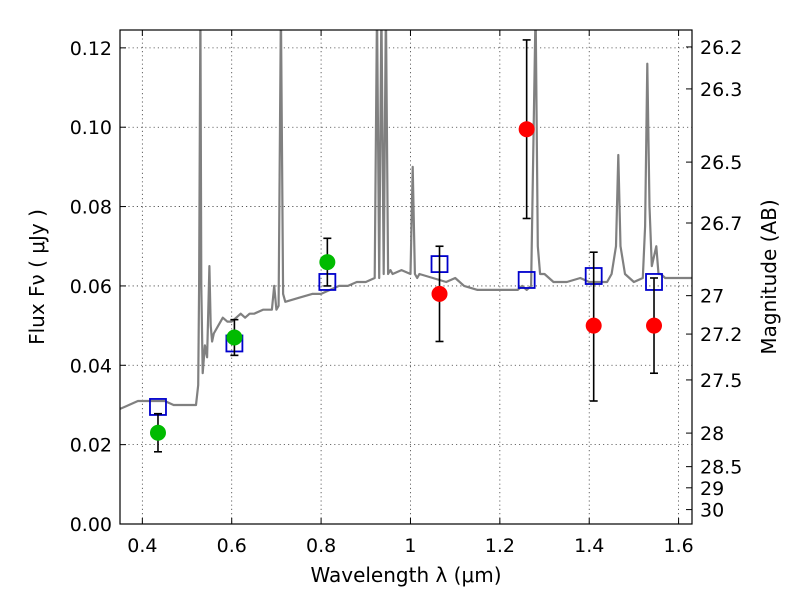 Image resolution: width=800 pixels, height=600 pixels. Describe the element at coordinates (91, 446) in the screenshot. I see `y-tick-label: 0.02` at that location.